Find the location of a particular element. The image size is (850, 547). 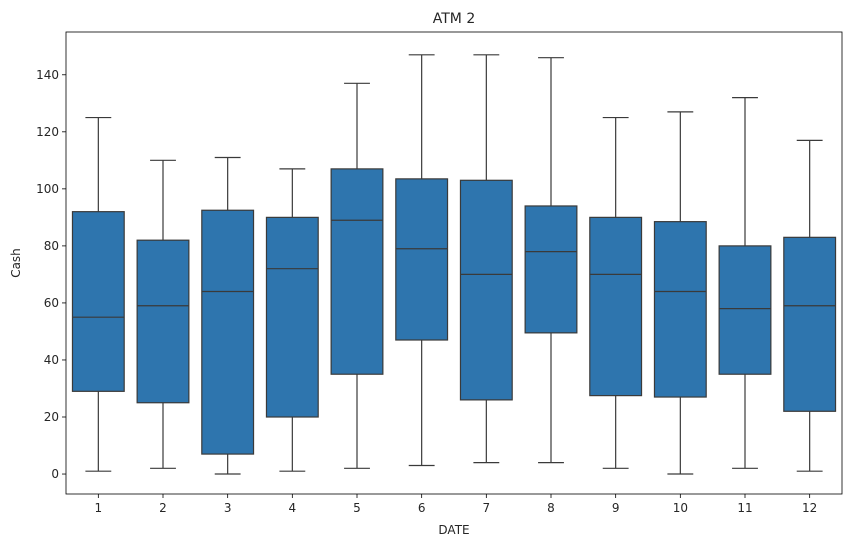

y-tick-label: 0 is located at coordinates (55, 474).